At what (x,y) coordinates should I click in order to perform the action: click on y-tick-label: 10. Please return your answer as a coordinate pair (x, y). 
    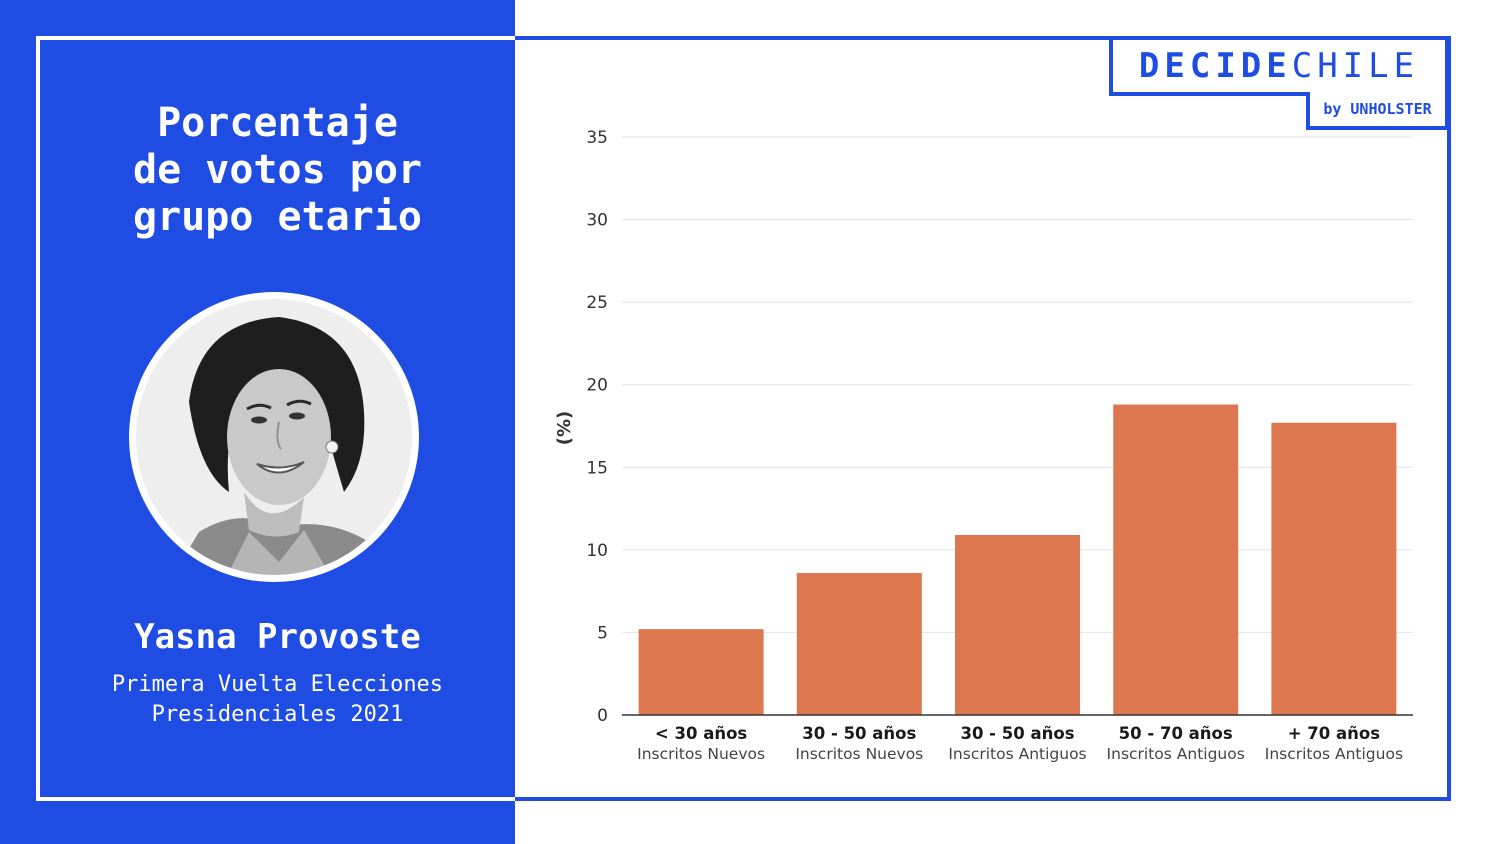
    Looking at the image, I should click on (597, 551).